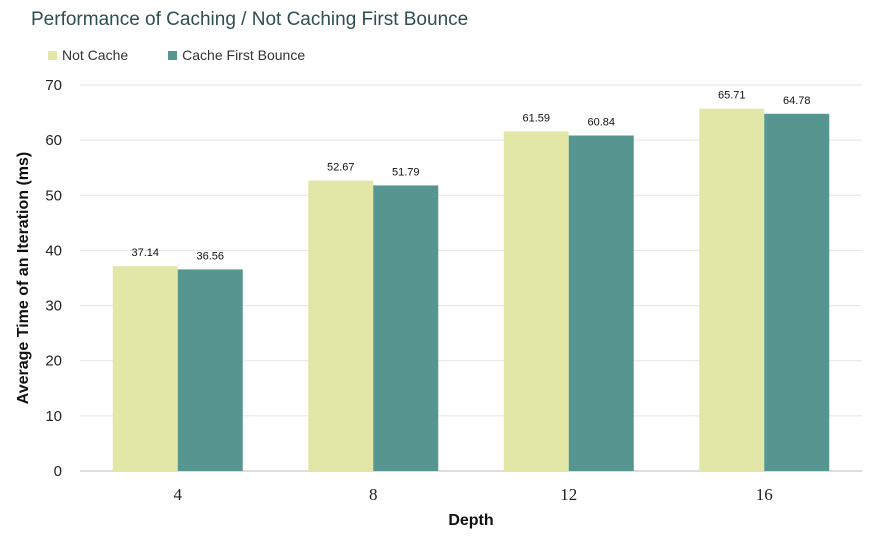 This screenshot has height=545, width=877. Describe the element at coordinates (53, 250) in the screenshot. I see `y-tick-label: 40` at that location.